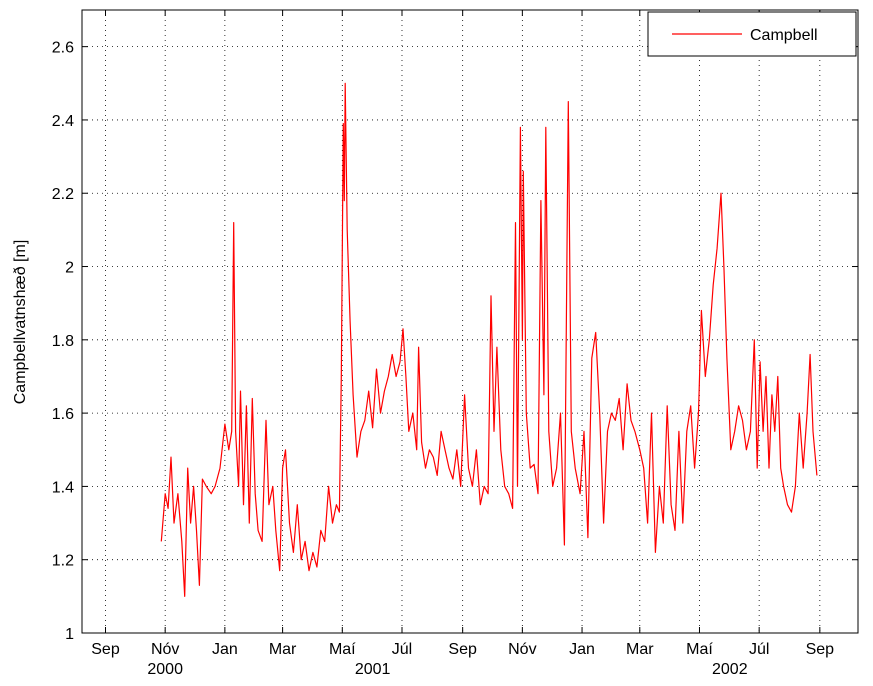  What do you see at coordinates (730, 669) in the screenshot?
I see `year-label: 2002` at bounding box center [730, 669].